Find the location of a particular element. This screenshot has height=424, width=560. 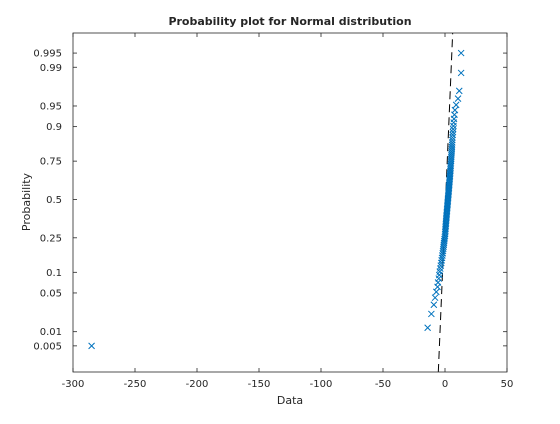

y-tick-label: 0.005 is located at coordinates (47, 346).